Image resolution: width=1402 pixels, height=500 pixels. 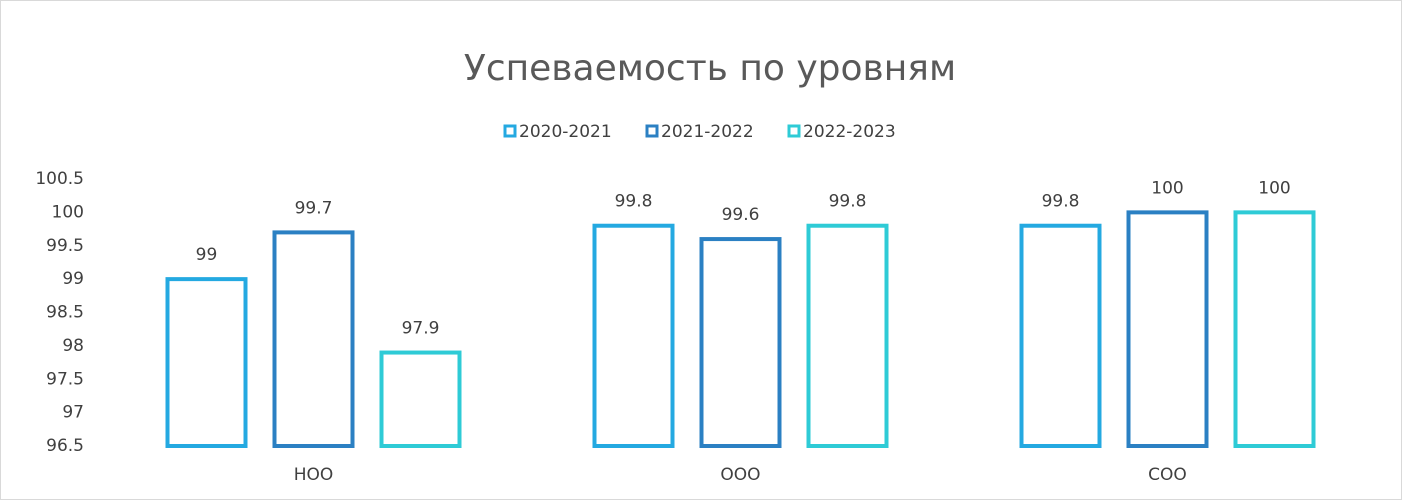 I want to click on legend-label: 2022-2023, so click(x=849, y=132).